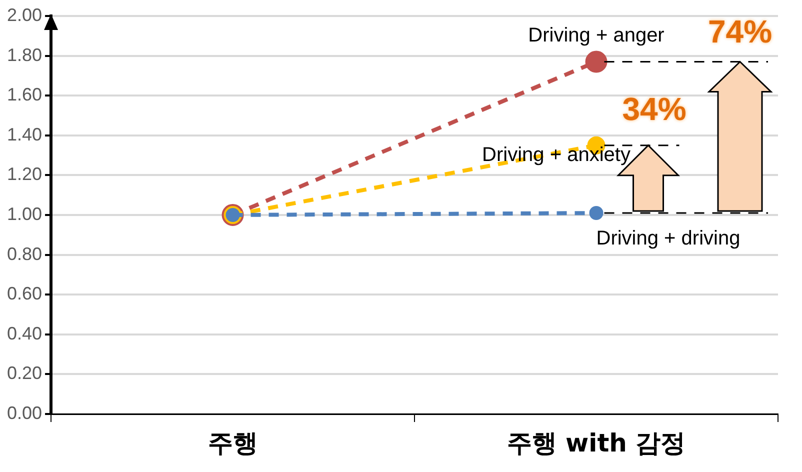 This screenshot has width=802, height=472. Describe the element at coordinates (24, 14) in the screenshot. I see `y-tick-label: 2.00` at that location.